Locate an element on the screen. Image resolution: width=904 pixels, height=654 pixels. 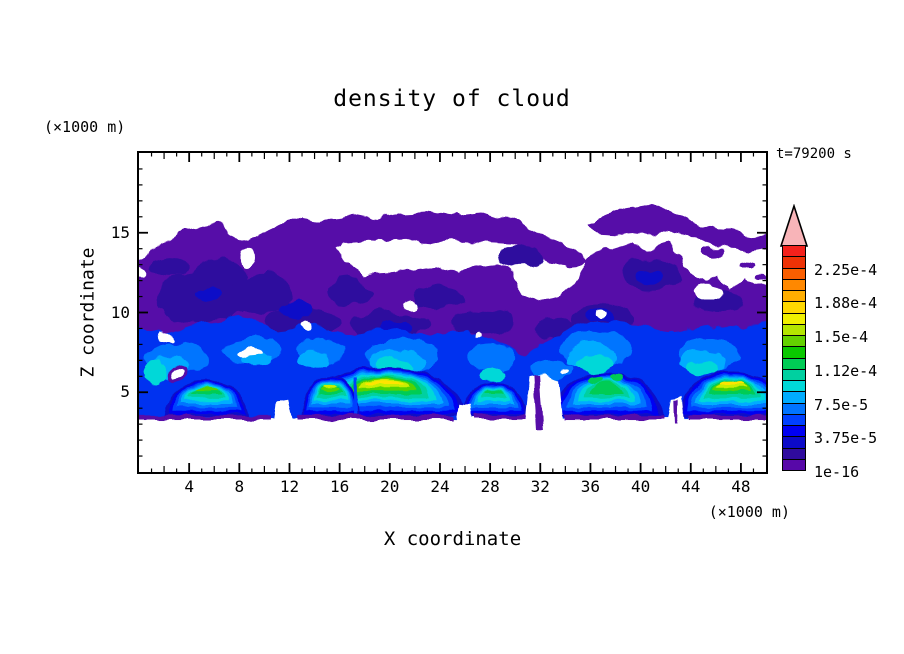
colorbar-tick-label: 3.75e-5 is located at coordinates (846, 438).